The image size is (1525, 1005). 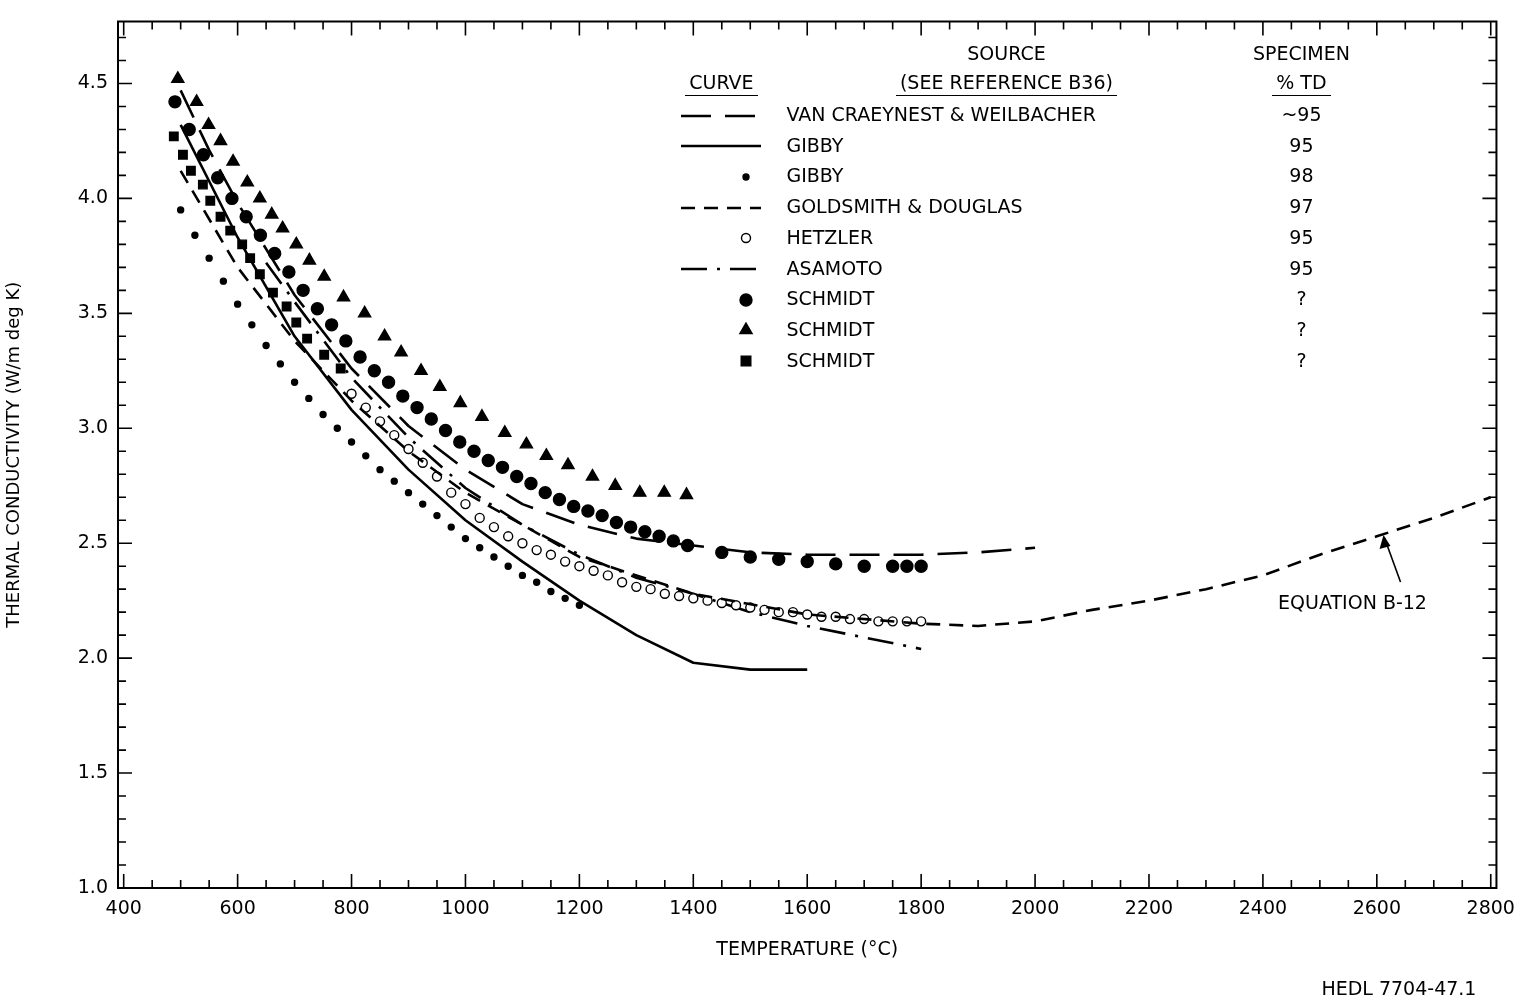 What do you see at coordinates (579, 907) in the screenshot?
I see `x-tick-label: 1200` at bounding box center [579, 907].